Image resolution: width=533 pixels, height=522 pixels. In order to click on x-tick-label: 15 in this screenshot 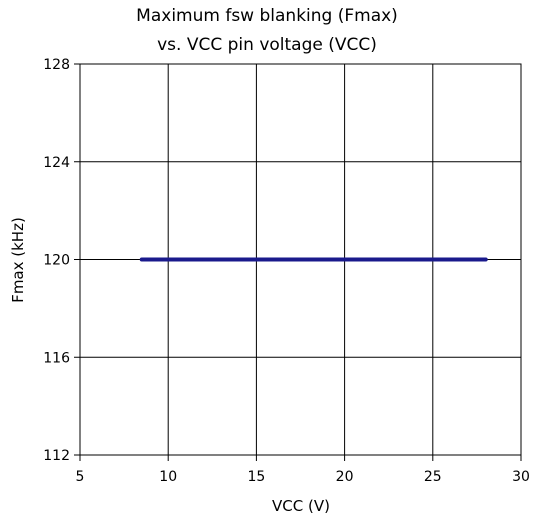, I will do `click(256, 477)`.